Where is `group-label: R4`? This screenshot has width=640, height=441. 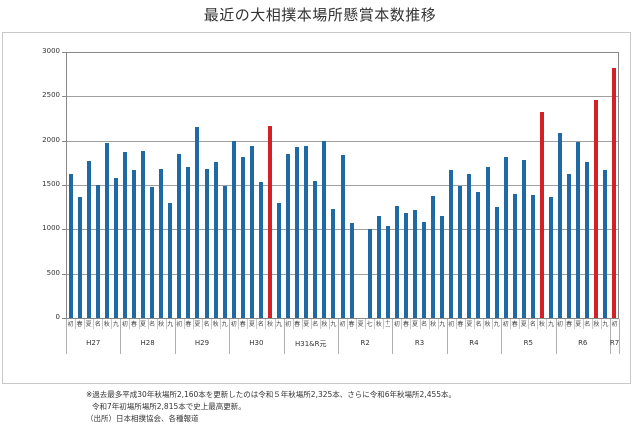
group-label: R4 is located at coordinates (474, 343).